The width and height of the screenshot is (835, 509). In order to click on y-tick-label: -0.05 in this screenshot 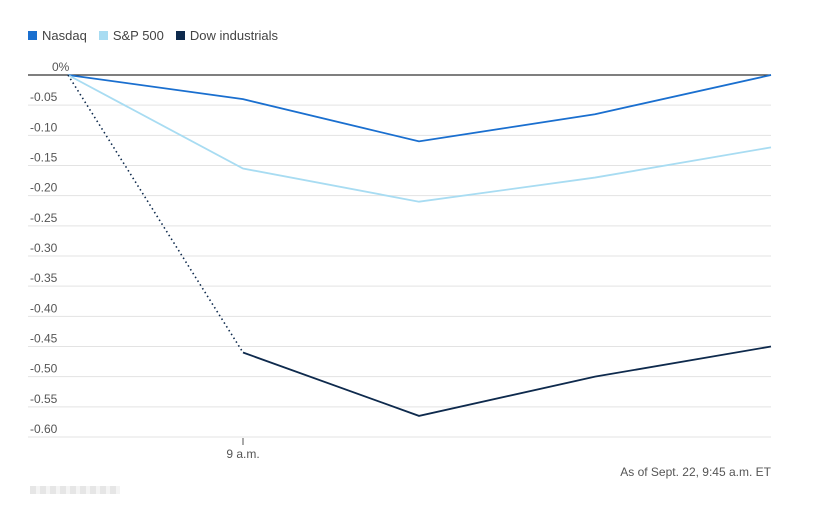, I will do `click(44, 97)`.